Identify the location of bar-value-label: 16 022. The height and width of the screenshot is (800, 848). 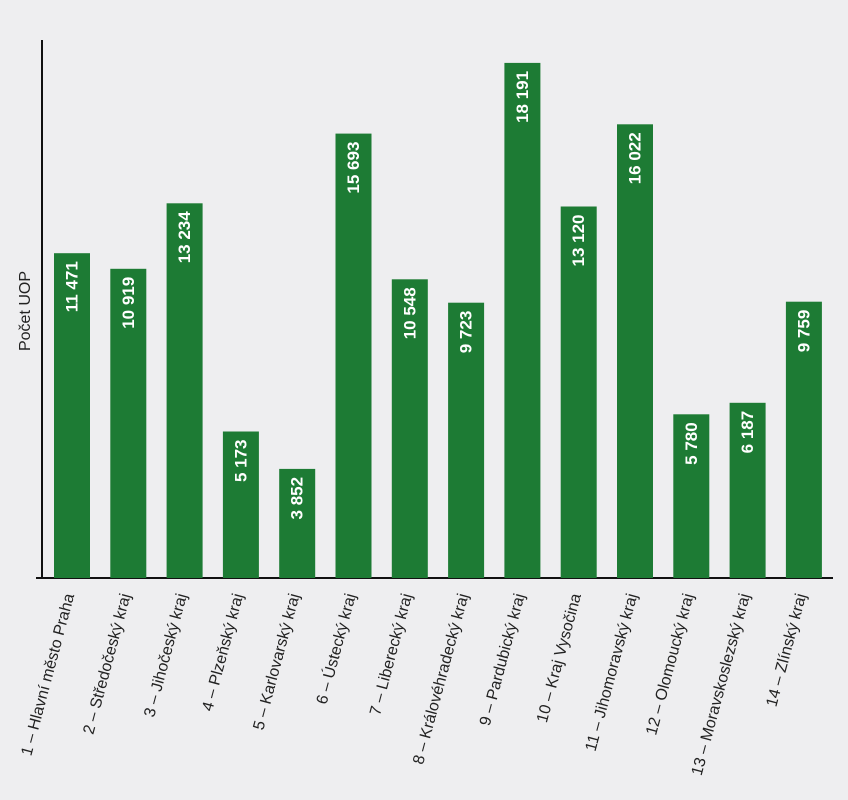
(635, 158).